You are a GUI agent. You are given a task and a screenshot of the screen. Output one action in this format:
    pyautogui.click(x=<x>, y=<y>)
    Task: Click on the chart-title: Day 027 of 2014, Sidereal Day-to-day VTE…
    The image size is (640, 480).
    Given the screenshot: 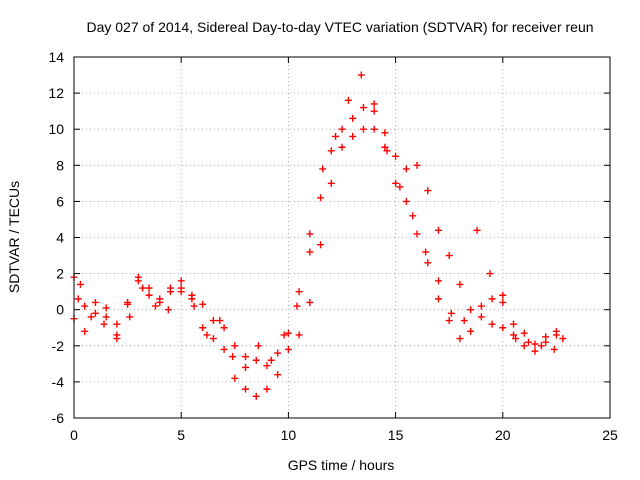 What is the action you would take?
    pyautogui.click(x=339, y=27)
    